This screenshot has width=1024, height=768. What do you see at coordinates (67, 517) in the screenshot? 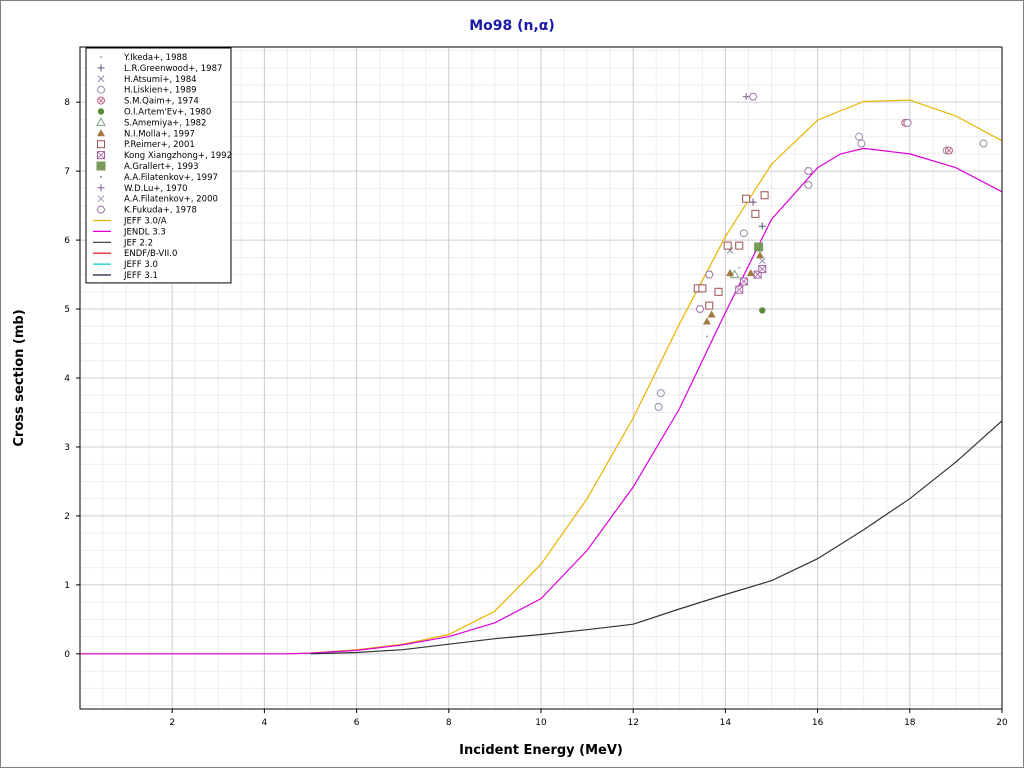
I see `y-tick-label: 2` at bounding box center [67, 517].